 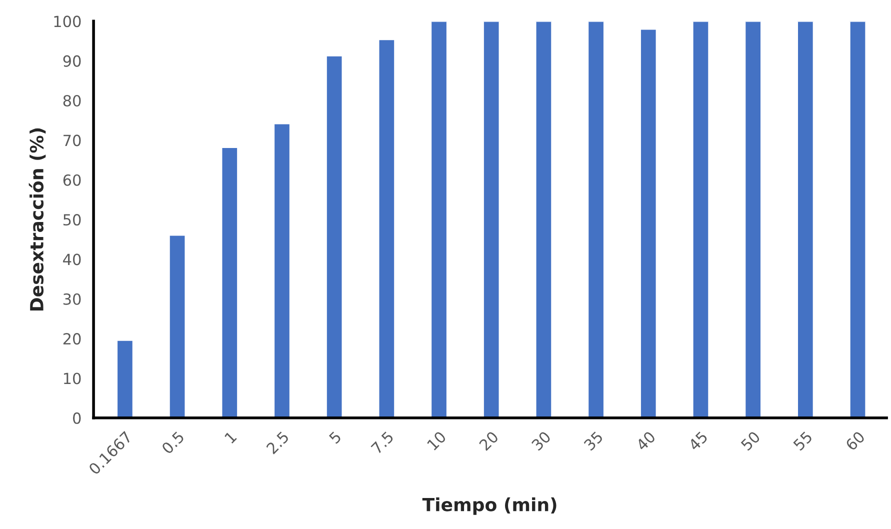 What do you see at coordinates (72, 140) in the screenshot?
I see `y-tick-label: 70` at bounding box center [72, 140].